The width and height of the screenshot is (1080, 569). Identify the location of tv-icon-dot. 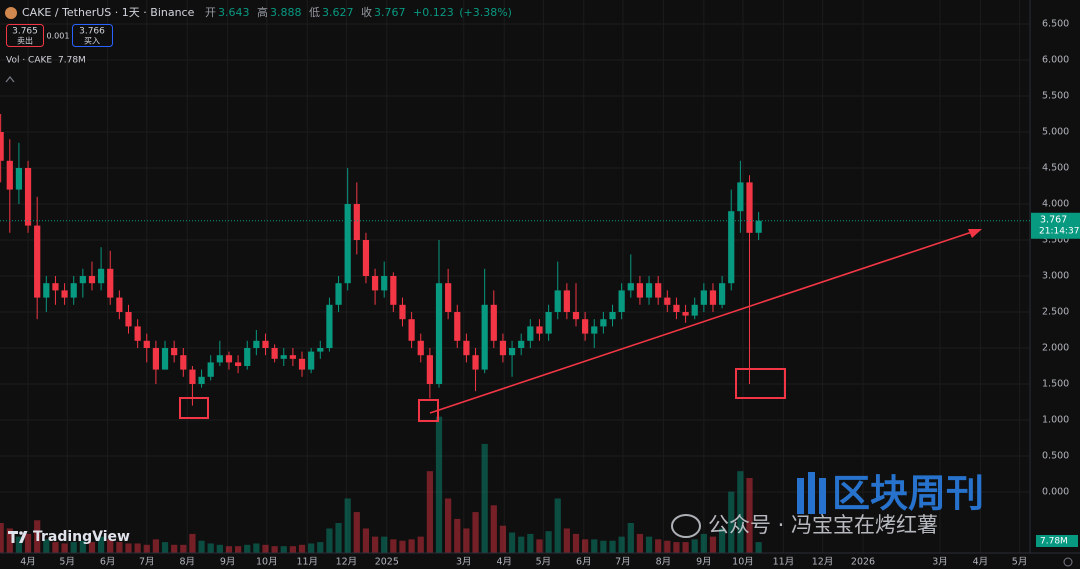
(21, 533).